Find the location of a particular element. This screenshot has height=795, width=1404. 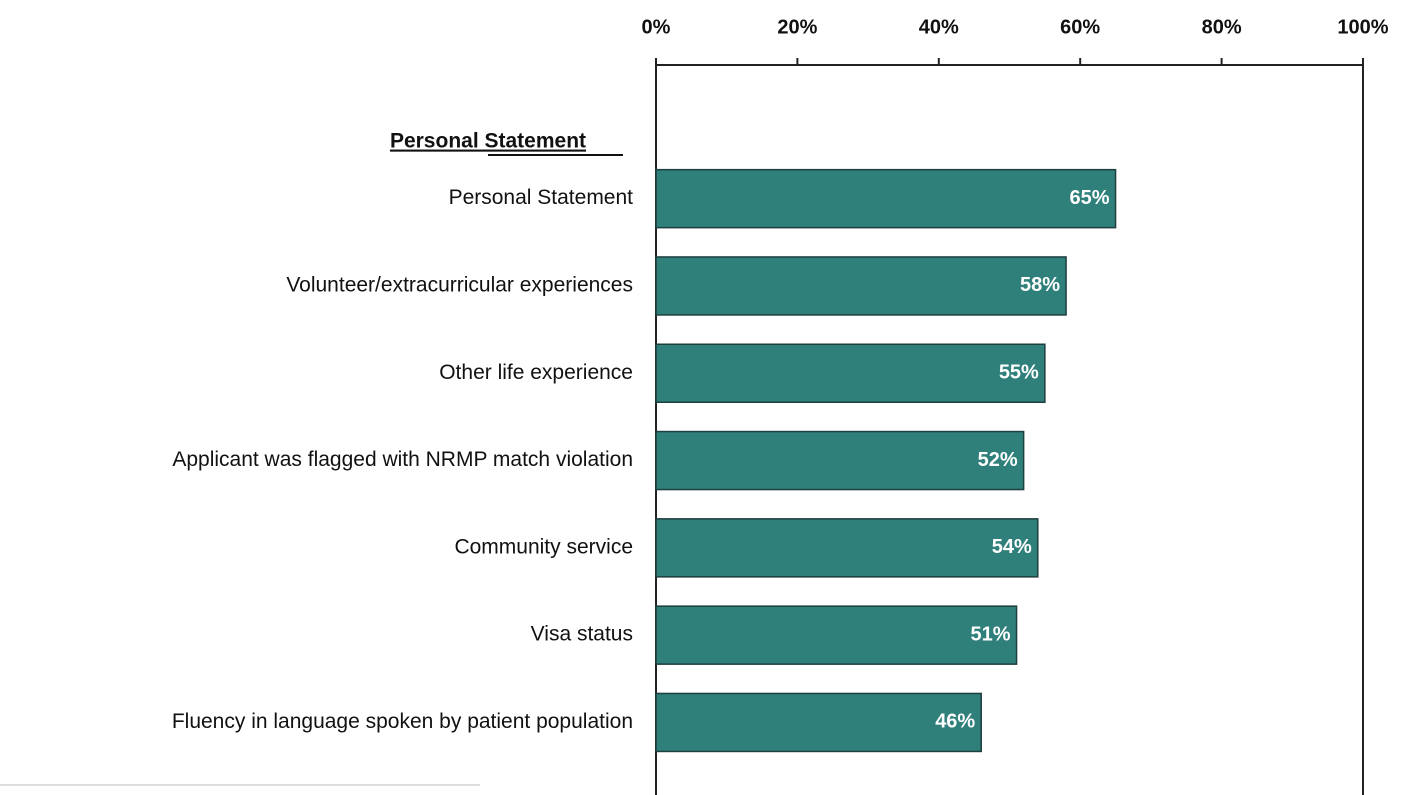

x-tick-label: 60% is located at coordinates (1080, 27).